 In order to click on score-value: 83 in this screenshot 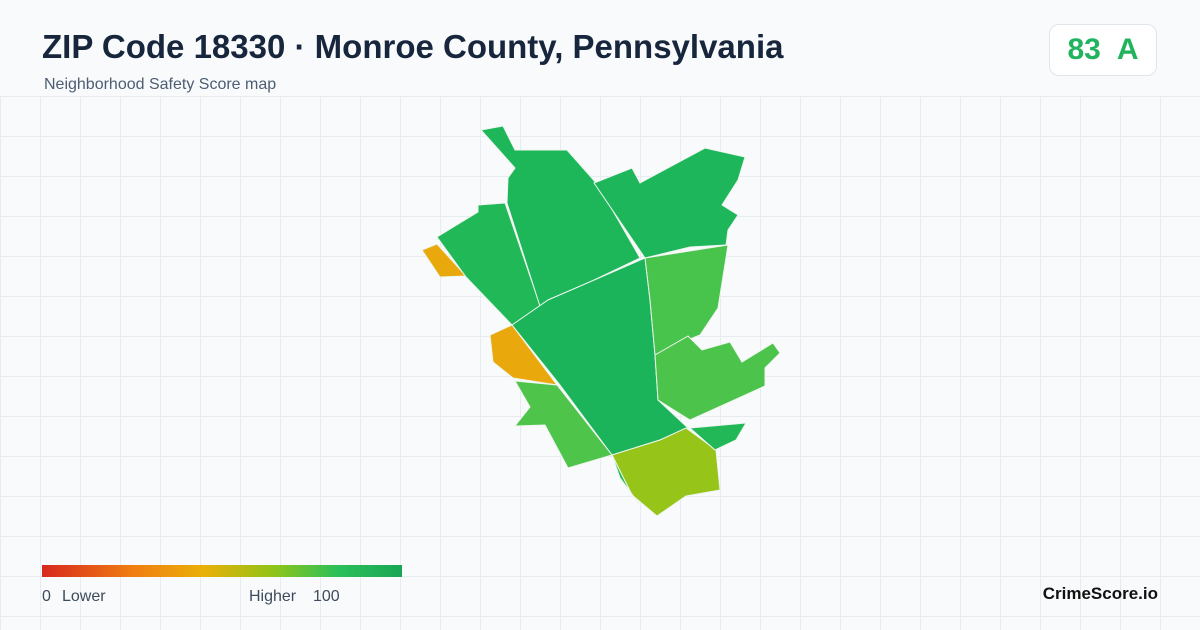, I will do `click(1084, 49)`.